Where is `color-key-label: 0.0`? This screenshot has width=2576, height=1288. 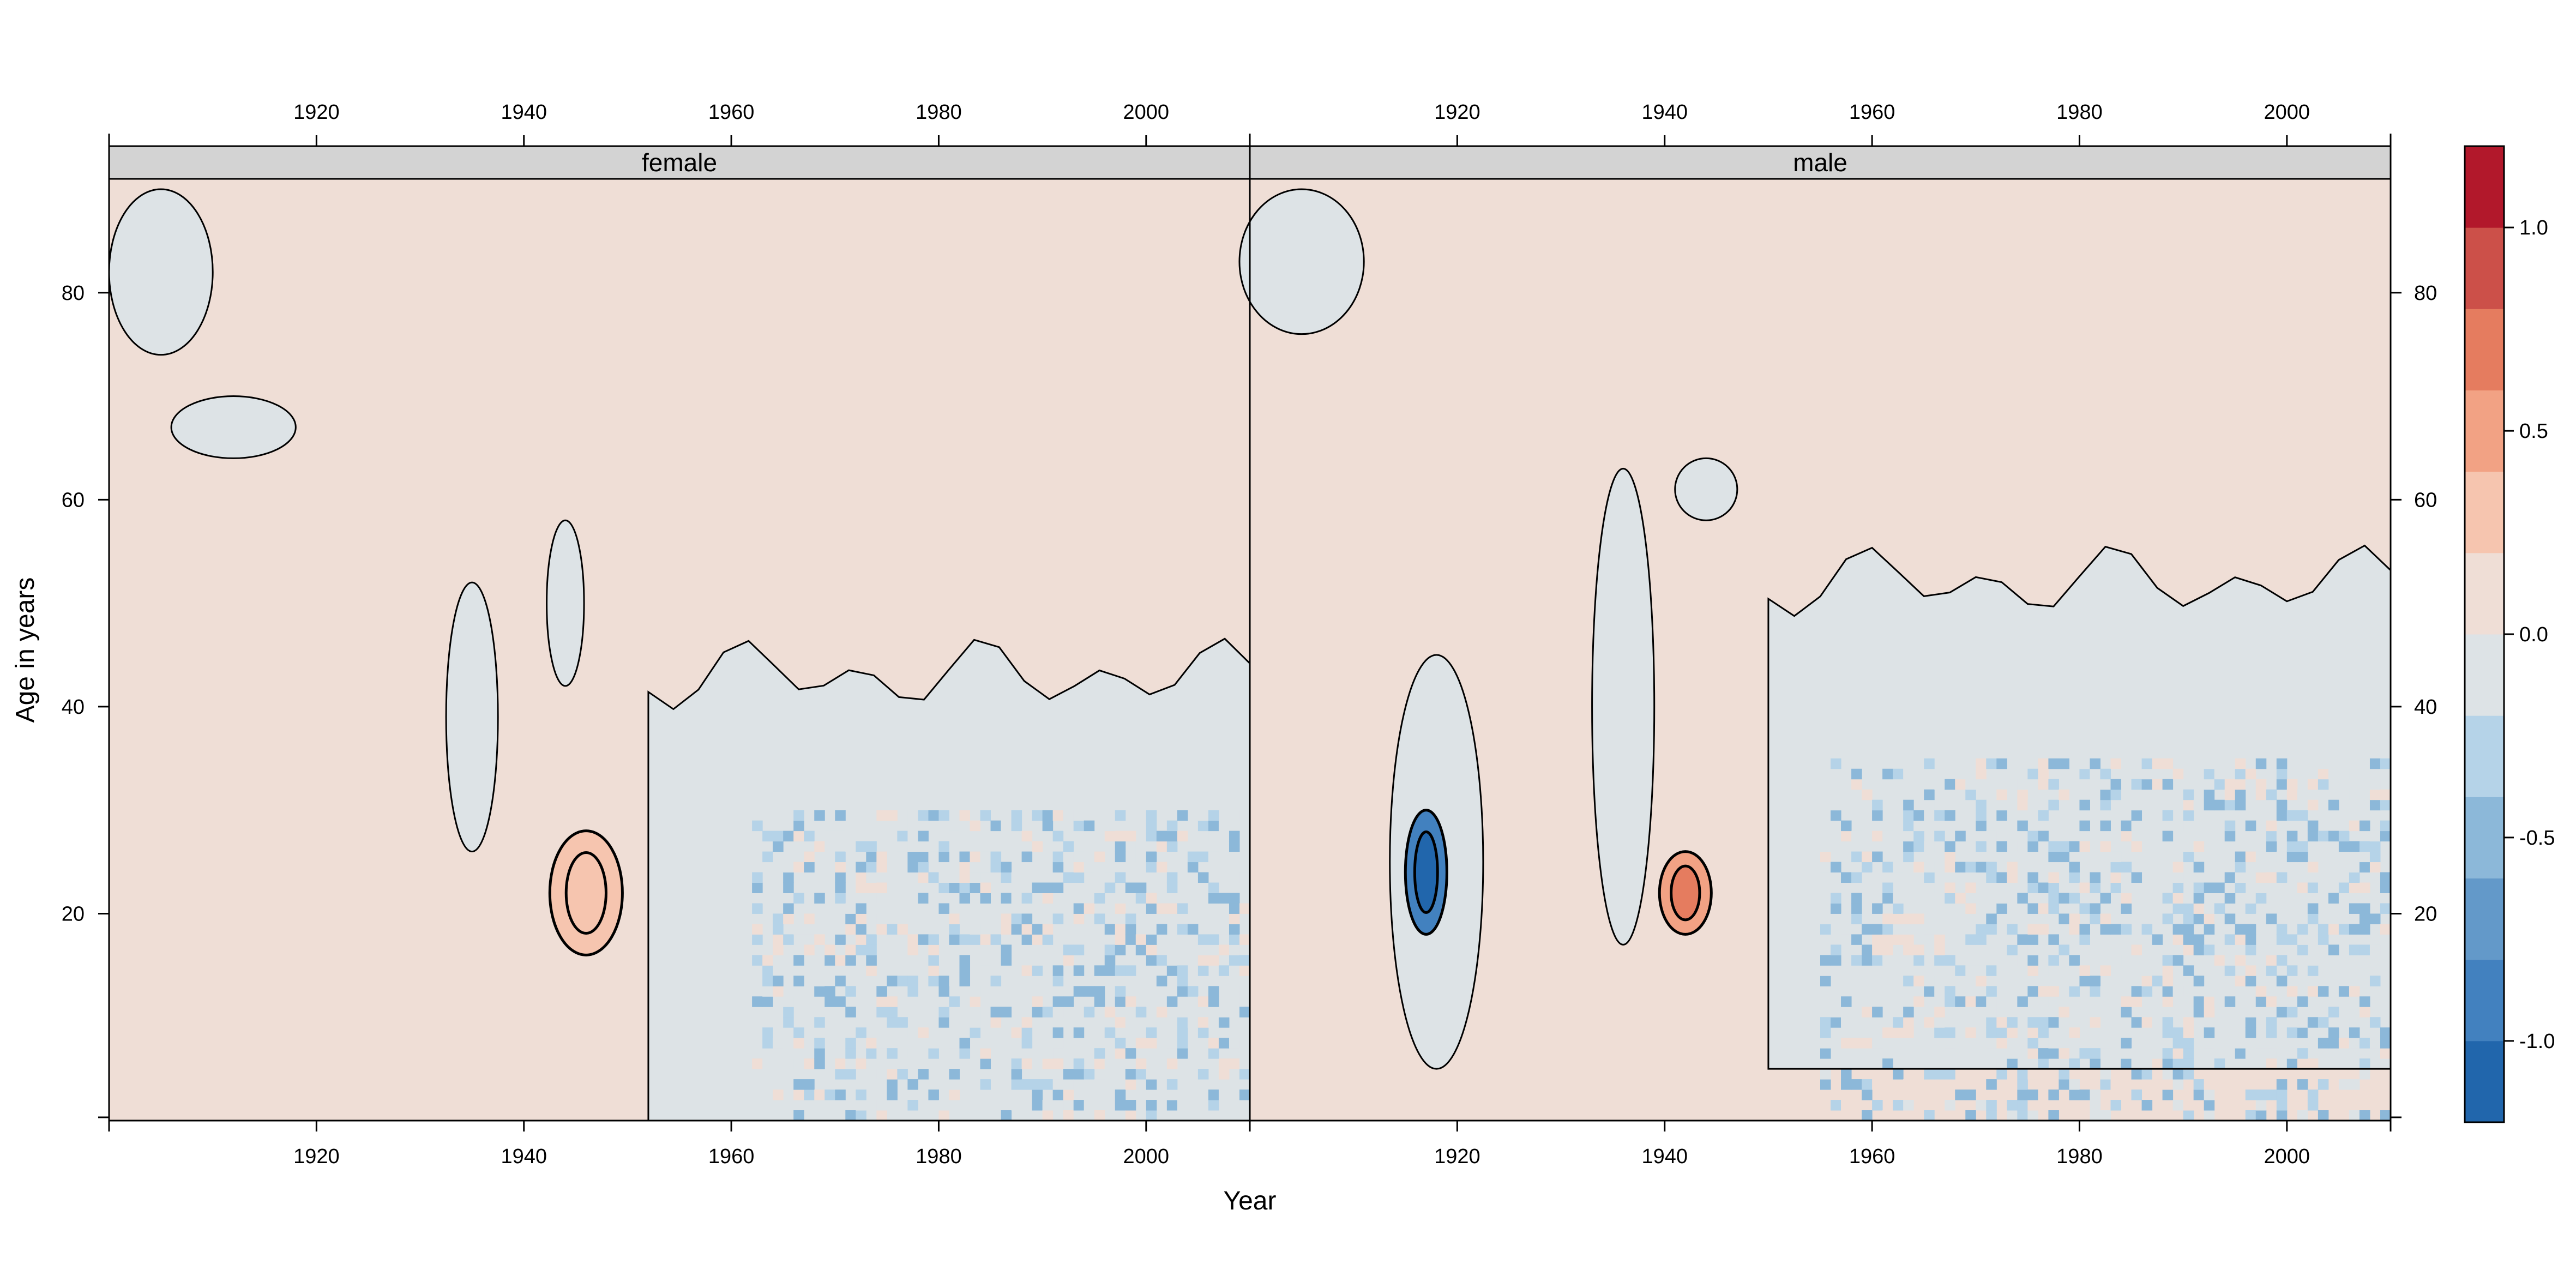 color-key-label: 0.0 is located at coordinates (2533, 634).